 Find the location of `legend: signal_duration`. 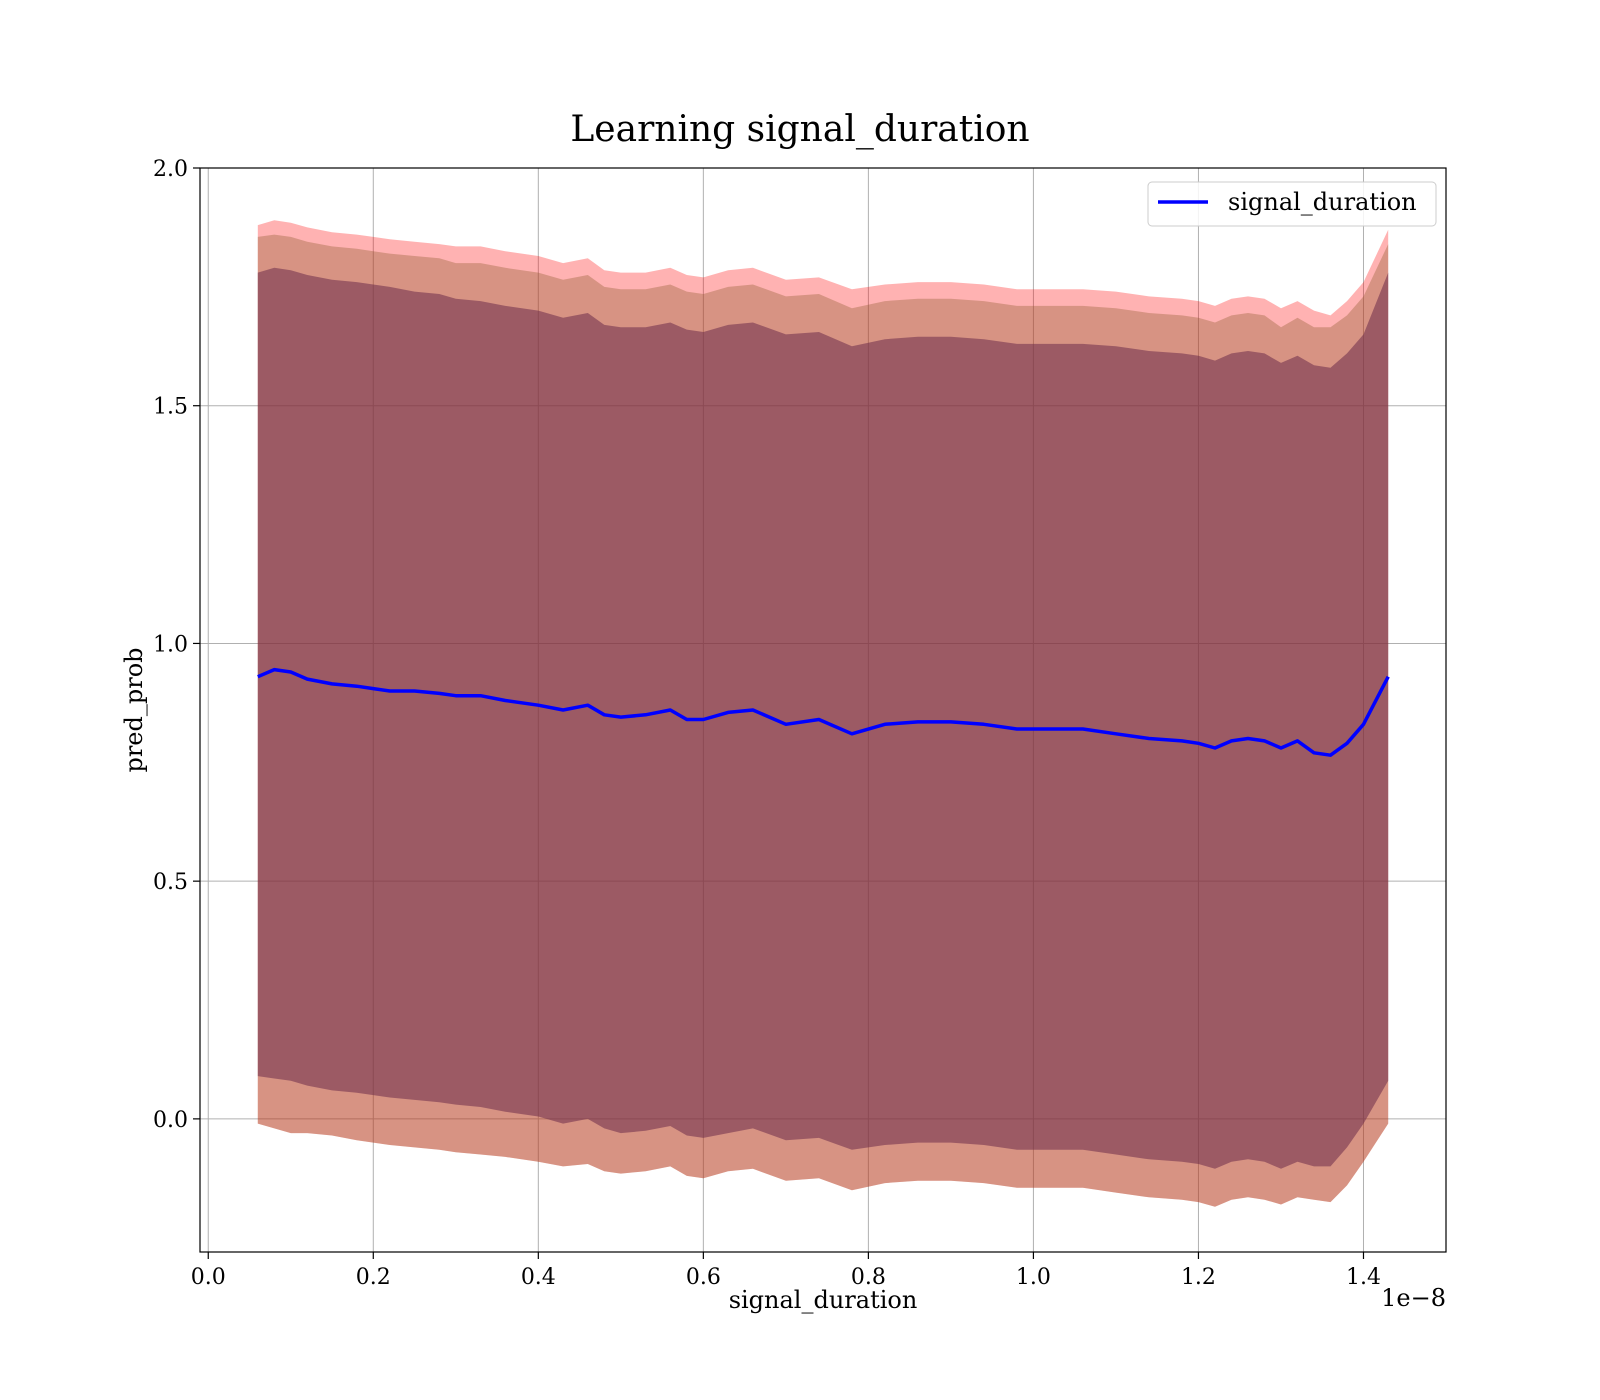

legend: signal_duration is located at coordinates (1292, 204).